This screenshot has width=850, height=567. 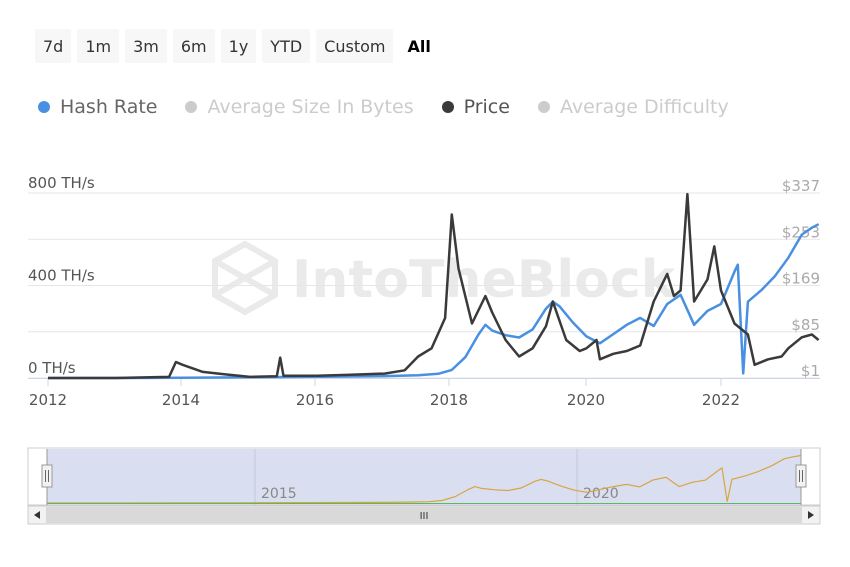 What do you see at coordinates (484, 280) in the screenshot?
I see `watermark-text: IntoTheBlock` at bounding box center [484, 280].